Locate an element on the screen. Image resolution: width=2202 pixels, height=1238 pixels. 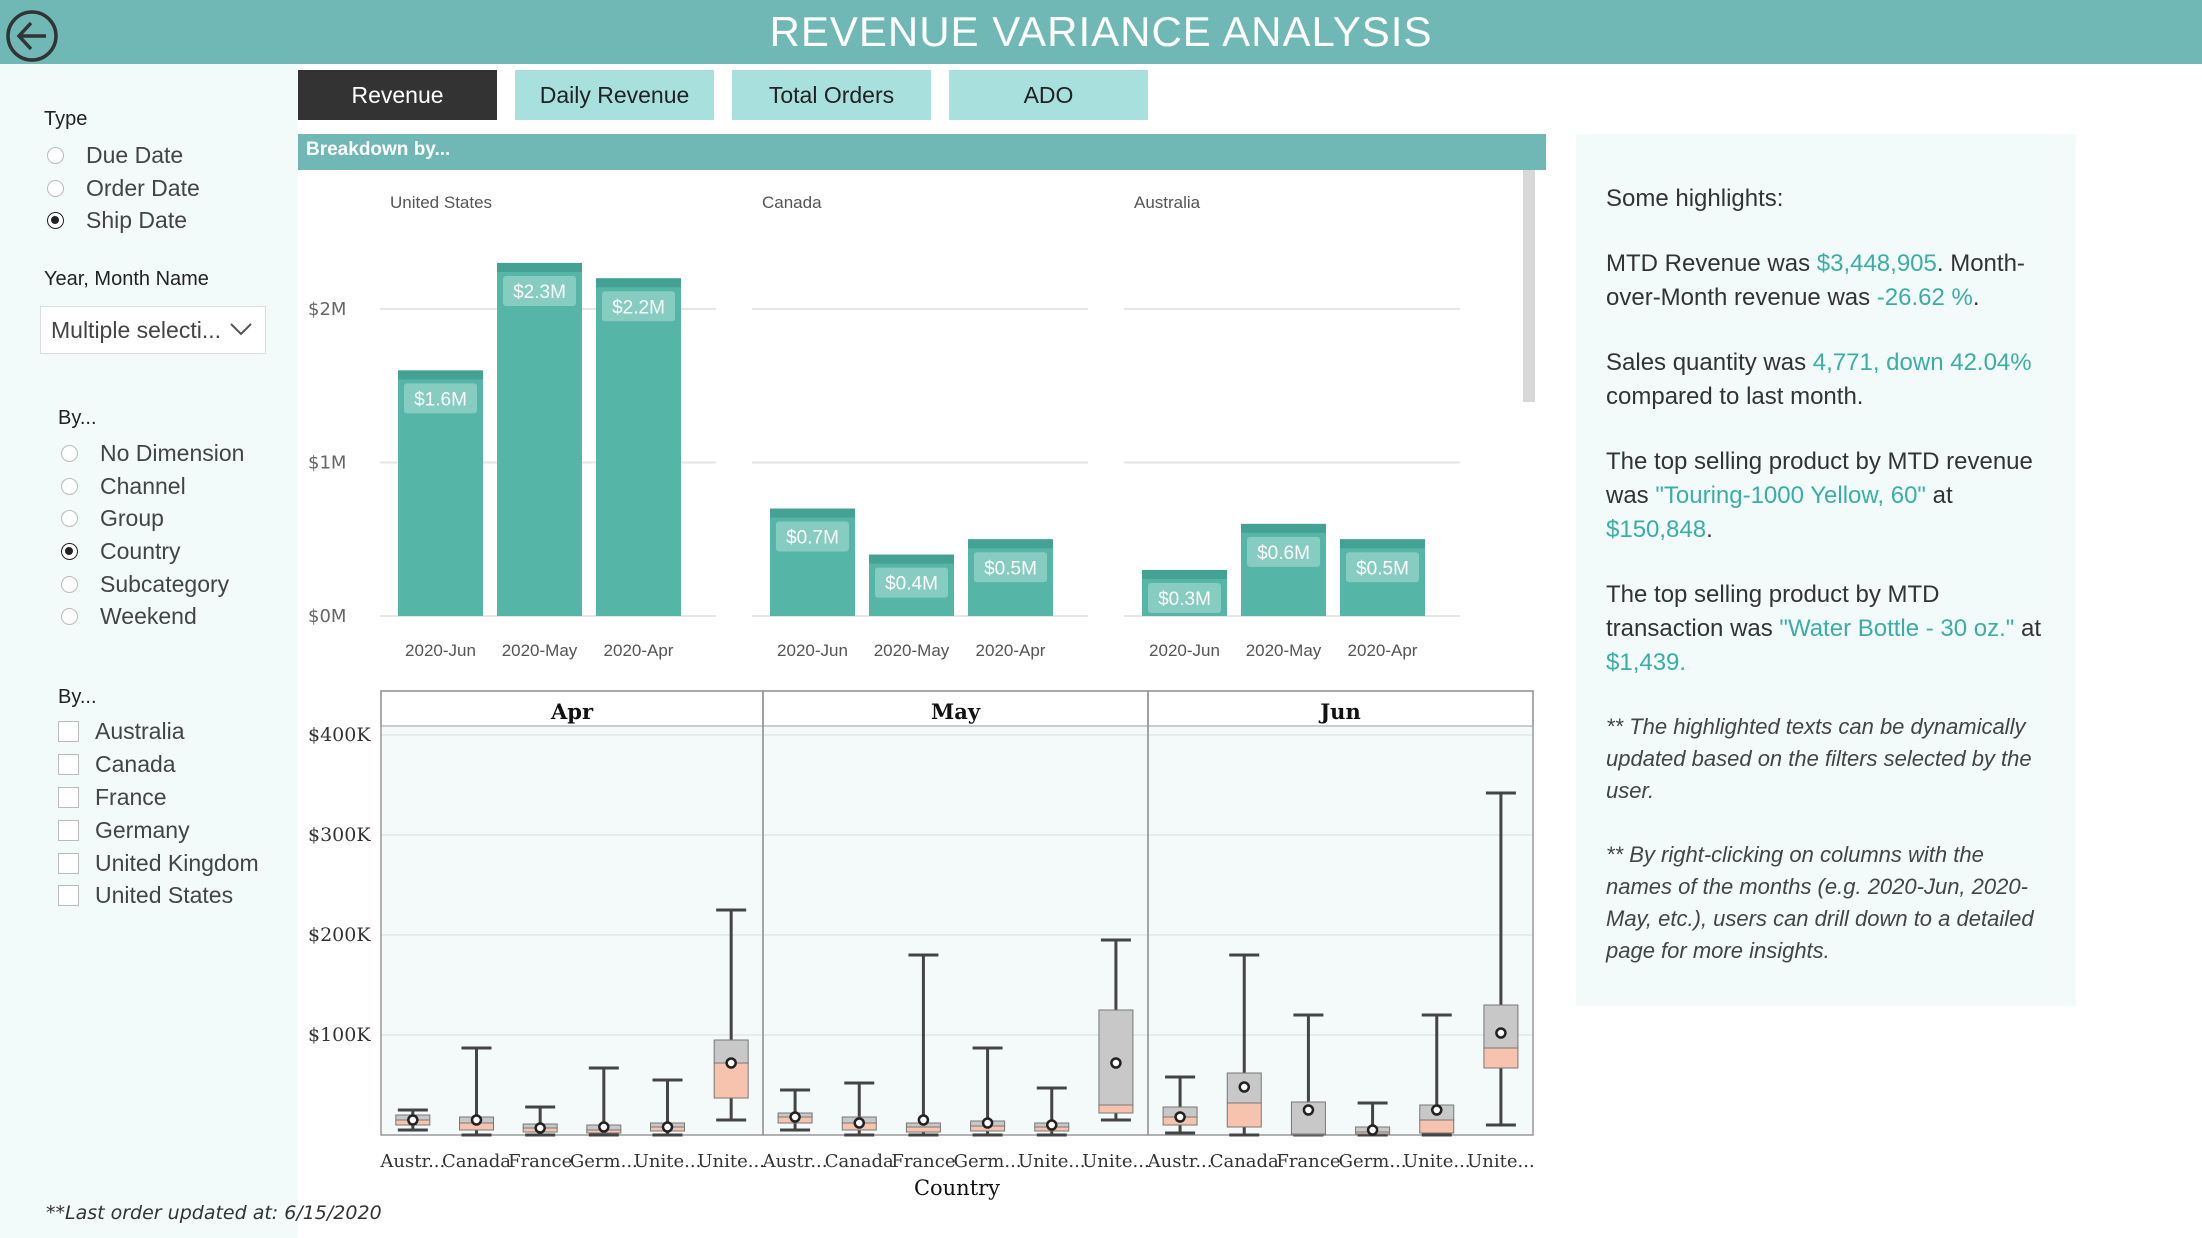
tab-revenue: Revenue is located at coordinates (397, 95).